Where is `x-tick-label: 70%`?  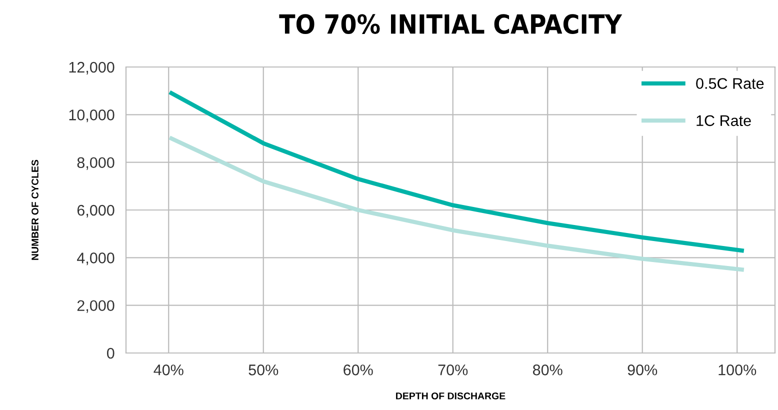
x-tick-label: 70% is located at coordinates (453, 370).